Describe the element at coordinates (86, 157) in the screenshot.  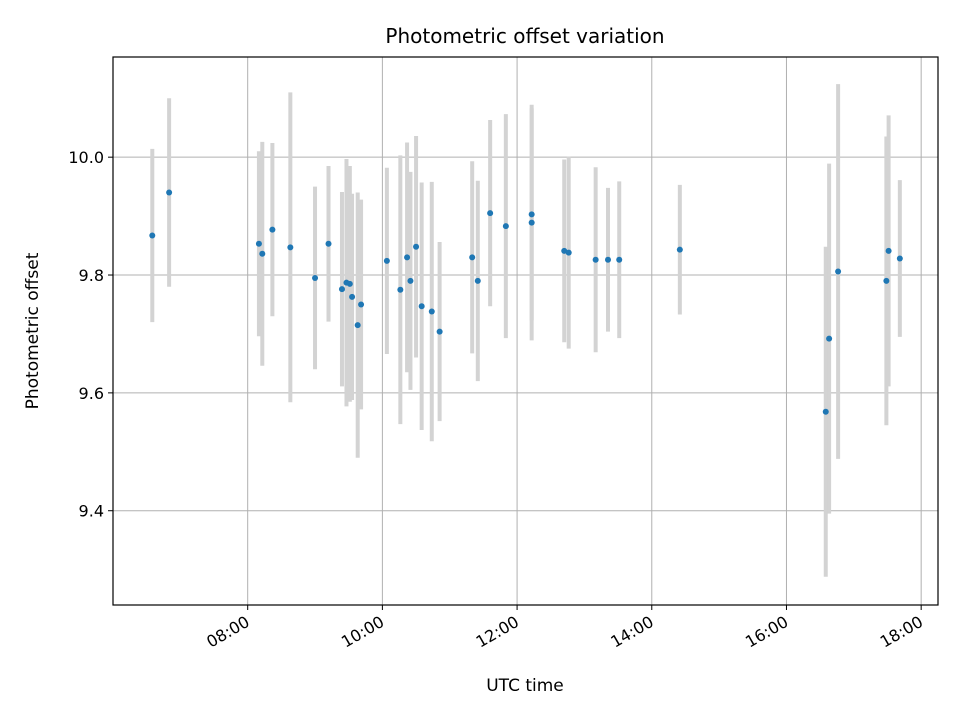
I see `y-tick-label: 10.0` at that location.